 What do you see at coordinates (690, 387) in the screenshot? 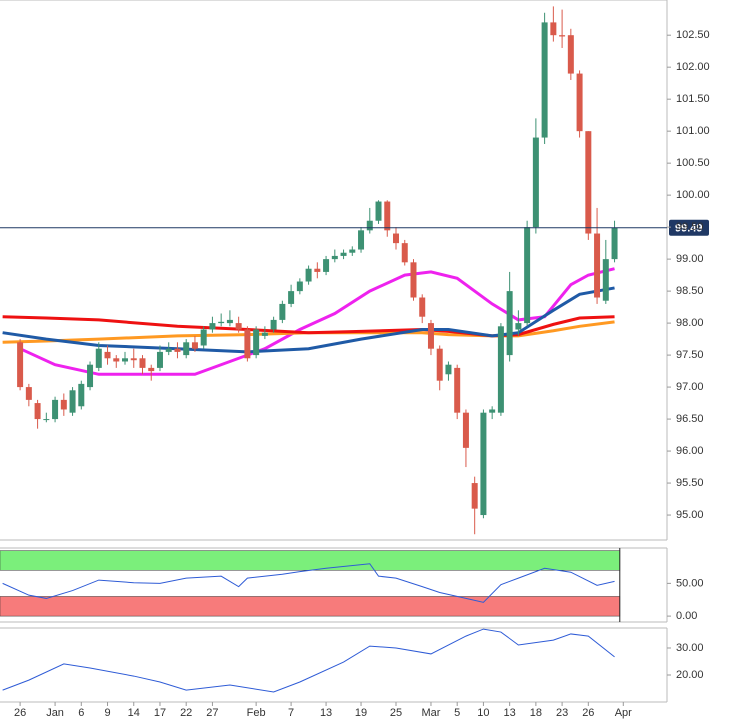
I see `y-tick-label: 97.00` at bounding box center [690, 387].